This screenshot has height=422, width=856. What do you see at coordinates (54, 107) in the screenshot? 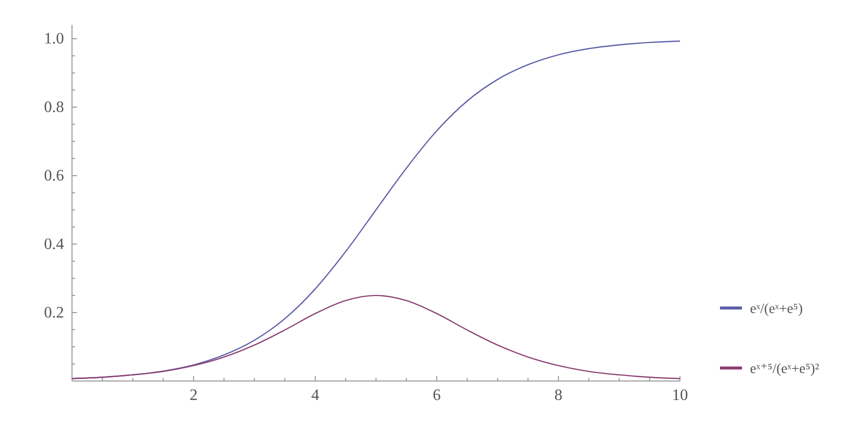
I see `y-tick-label: 0.8` at bounding box center [54, 107].